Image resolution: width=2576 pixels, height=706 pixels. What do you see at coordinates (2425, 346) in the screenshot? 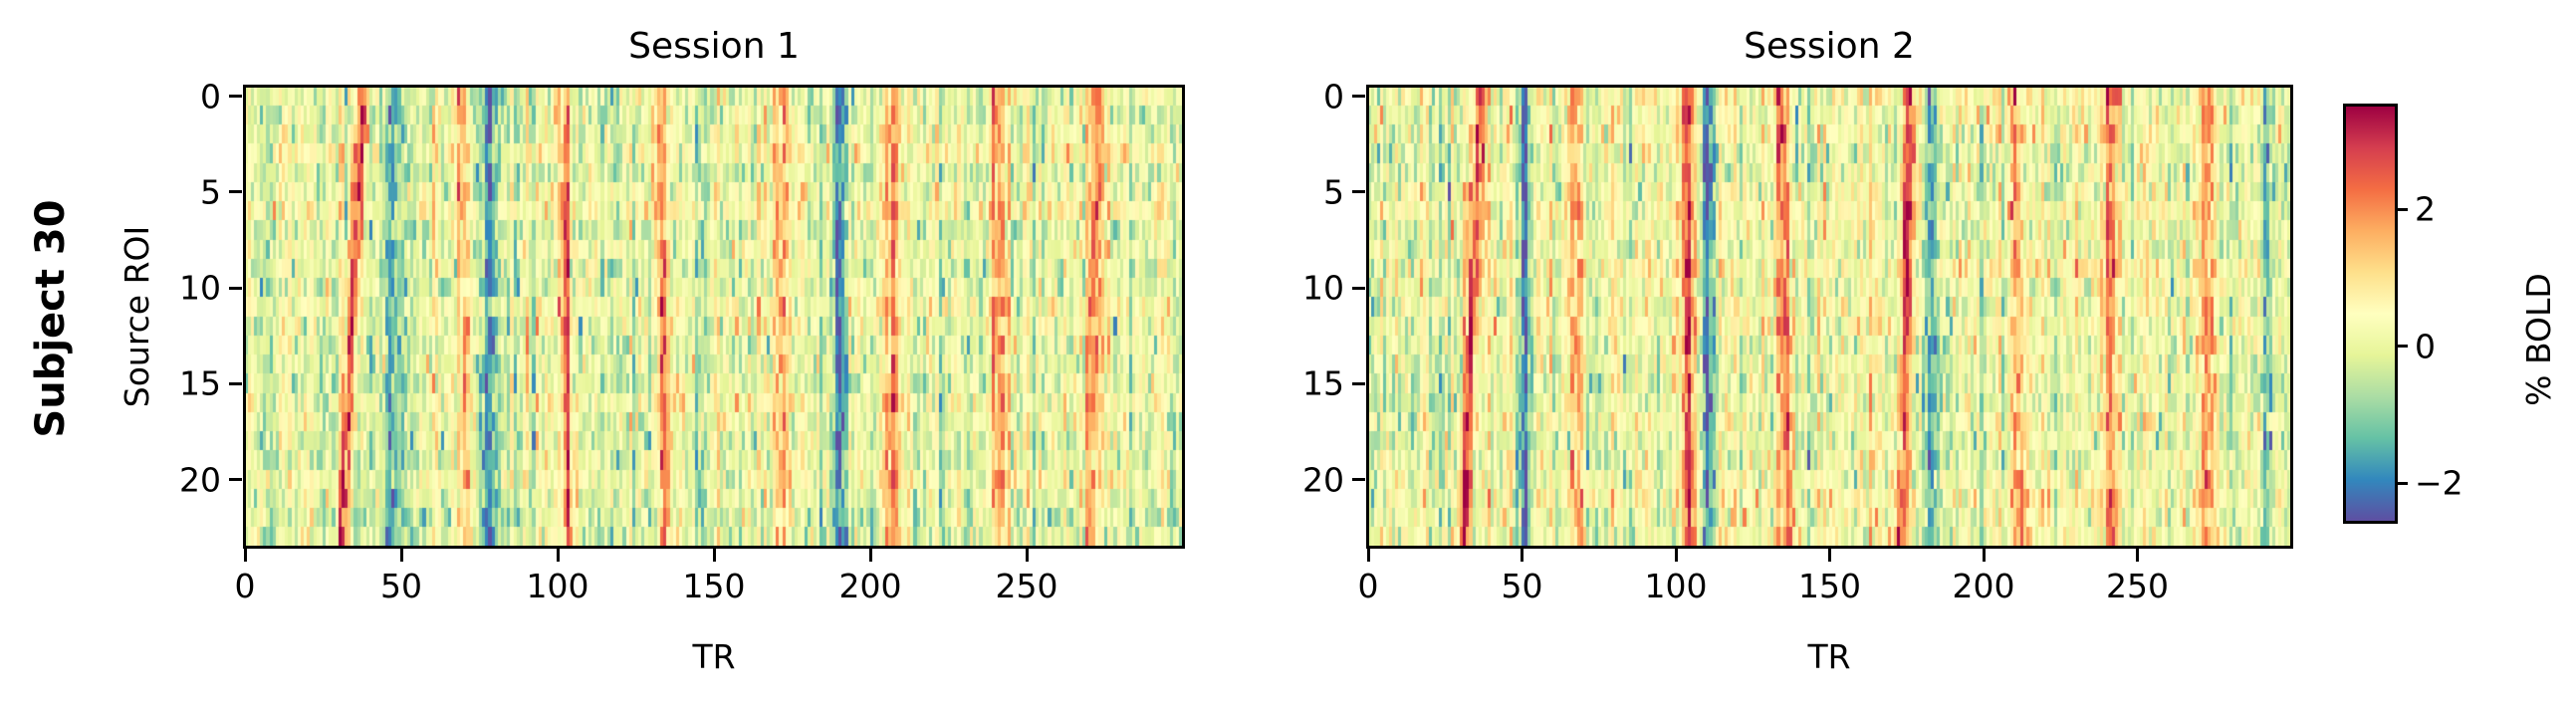
I see `colorbar-tick-label: 0` at bounding box center [2425, 346].